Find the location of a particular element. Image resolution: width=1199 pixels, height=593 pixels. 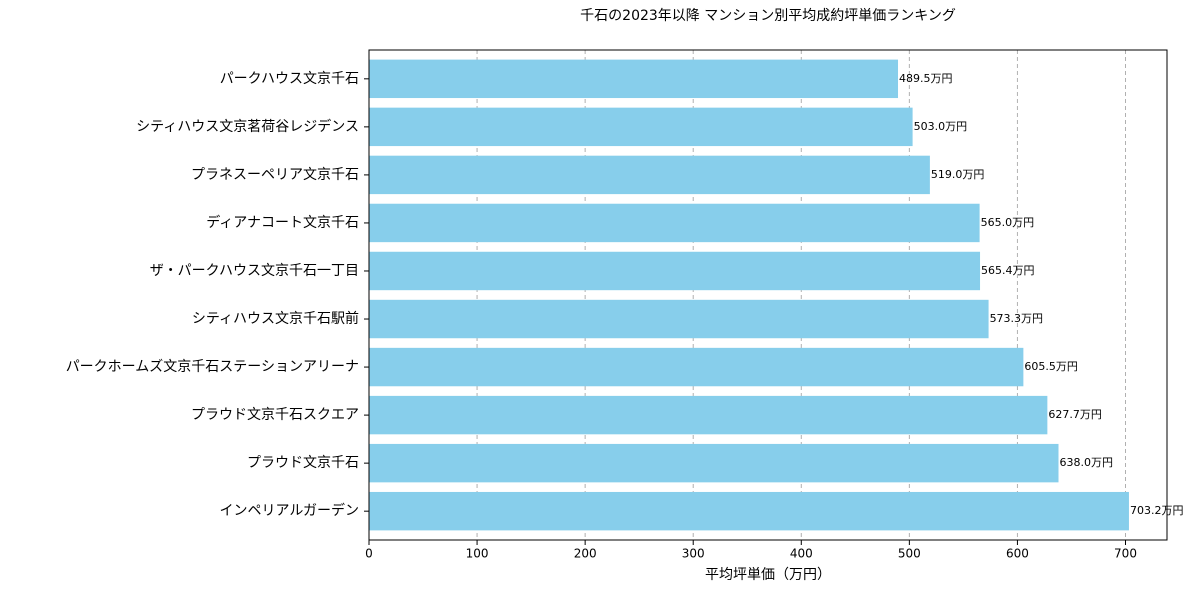

y-tick-label: プラネスーペリア文京千石 is located at coordinates (275, 175).